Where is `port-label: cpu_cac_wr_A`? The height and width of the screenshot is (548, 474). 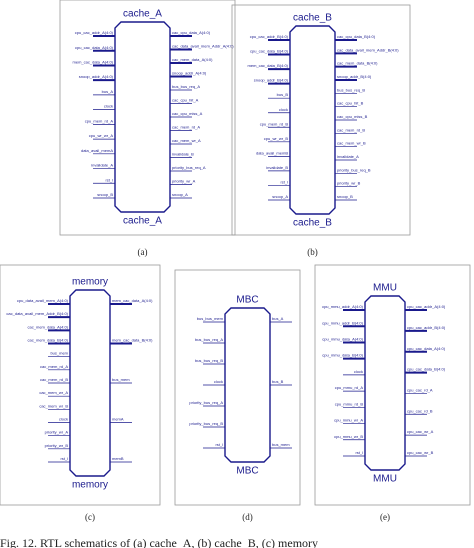
port-label: cpu_cac_wr_A is located at coordinates (420, 431).